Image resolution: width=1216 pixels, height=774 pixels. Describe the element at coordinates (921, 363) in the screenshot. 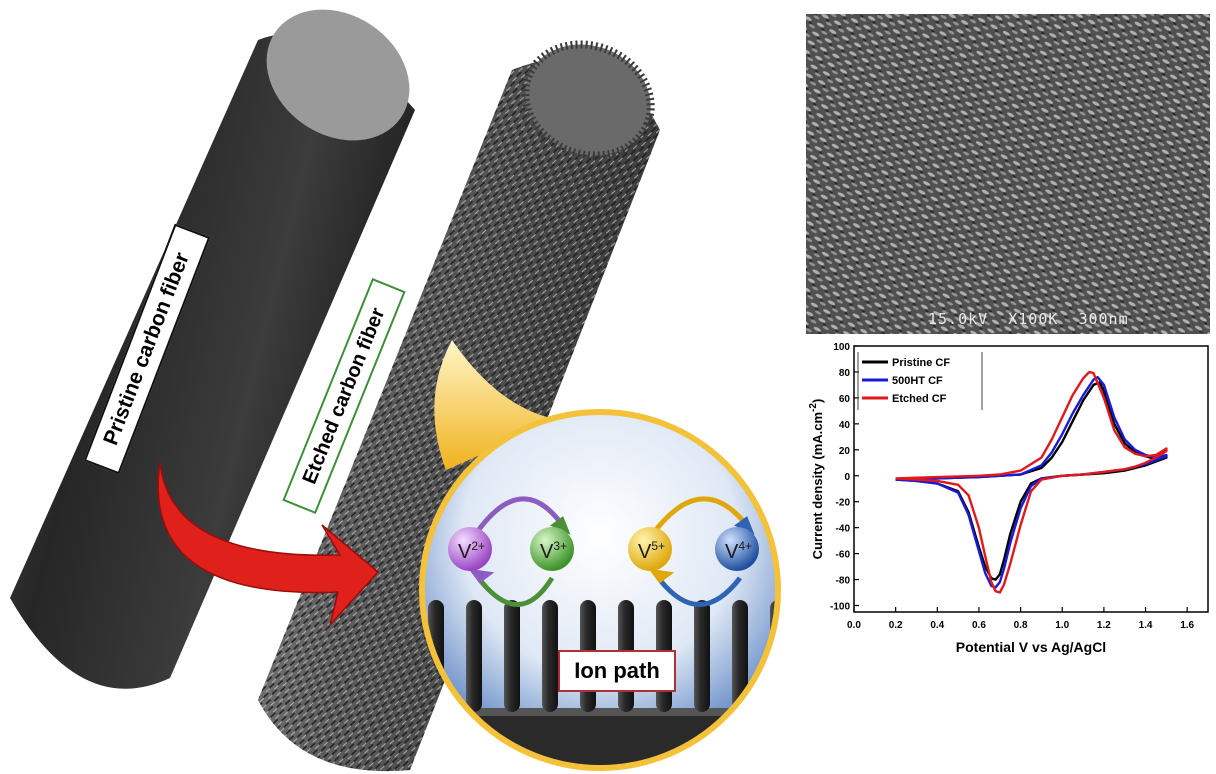

I see `legend-label-0: Pristine CF` at that location.